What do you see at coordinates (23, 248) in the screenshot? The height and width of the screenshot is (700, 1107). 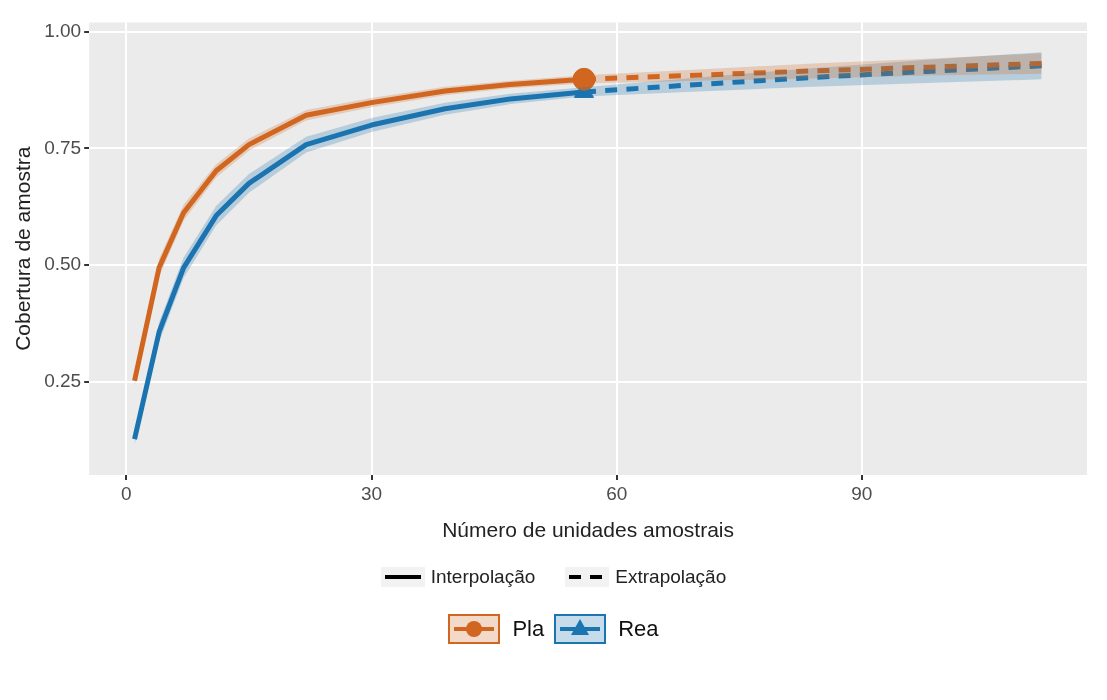 I see `y-axis-title: Cobertura de amostra` at bounding box center [23, 248].